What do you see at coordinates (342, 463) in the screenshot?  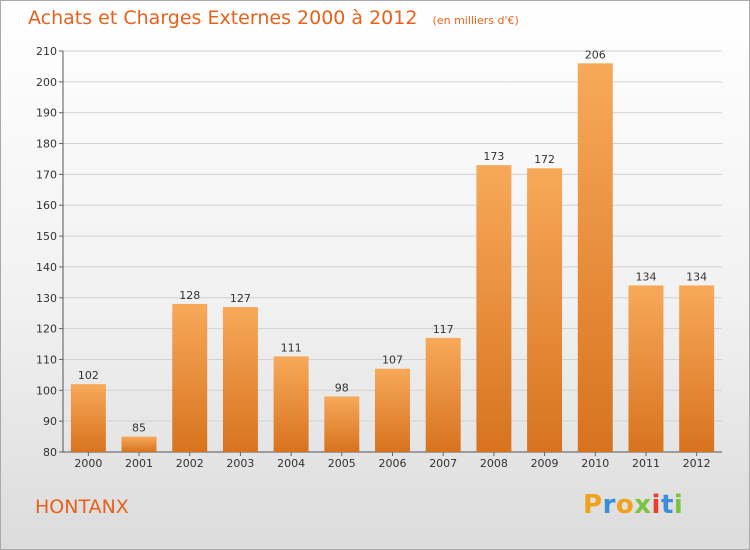 I see `x-tick-label: 2005` at bounding box center [342, 463].